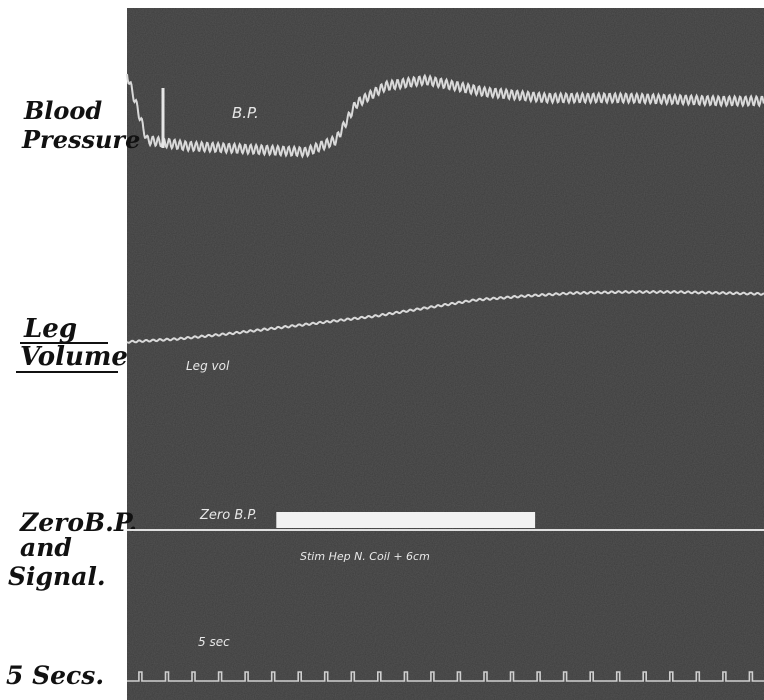 The height and width of the screenshot is (700, 764). What do you see at coordinates (406, 520) in the screenshot?
I see `stimulus-signal-bar` at bounding box center [406, 520].